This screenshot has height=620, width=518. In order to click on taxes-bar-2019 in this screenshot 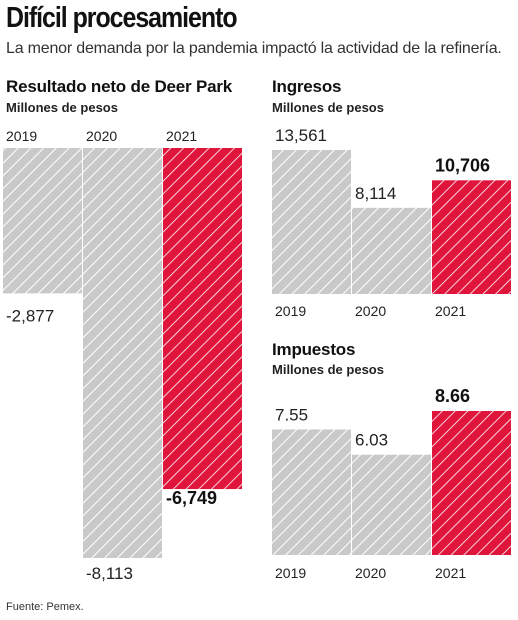, I will do `click(311, 492)`.